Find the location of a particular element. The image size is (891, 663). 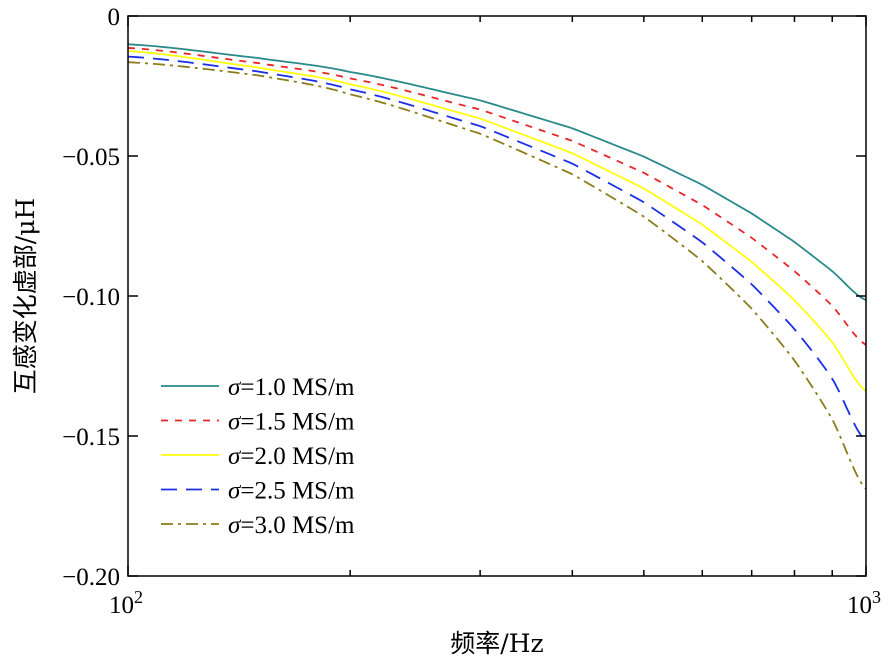

legend-entry: σ=1.5 MS/m is located at coordinates (291, 422).